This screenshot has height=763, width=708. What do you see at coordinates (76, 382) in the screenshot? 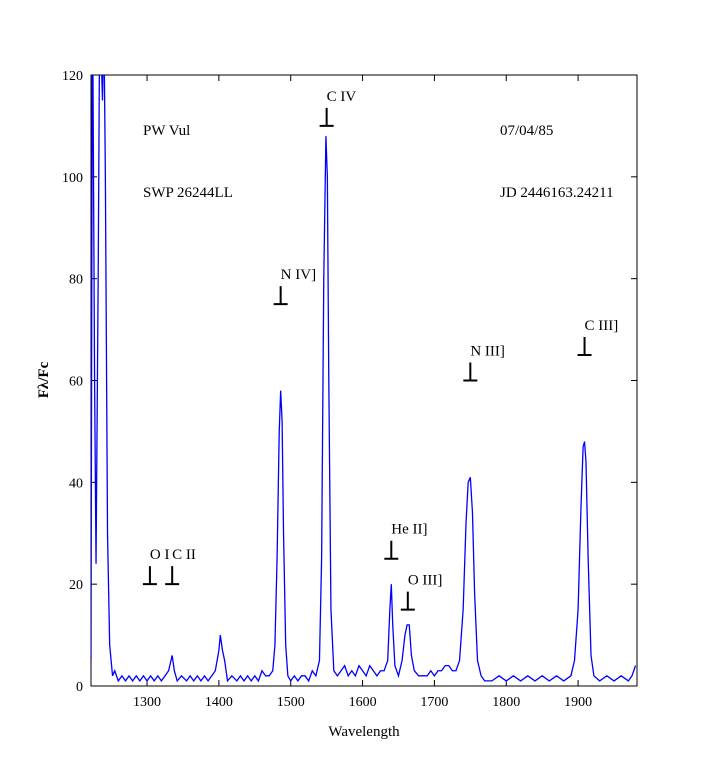
I see `y-tick-label: 60` at bounding box center [76, 382].